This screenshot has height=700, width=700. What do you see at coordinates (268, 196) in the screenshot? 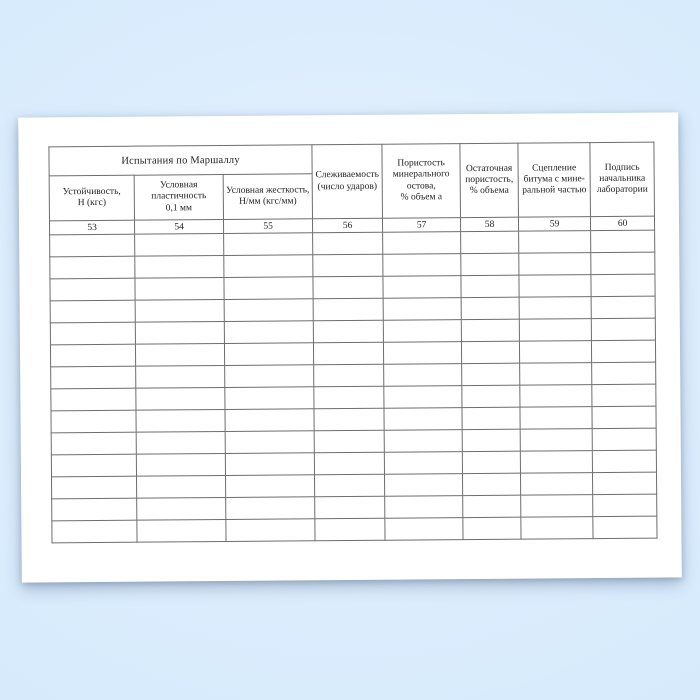
I see `column-header-zhestkost: Условная жесткость, Н/мм (кгс/мм)` at bounding box center [268, 196].